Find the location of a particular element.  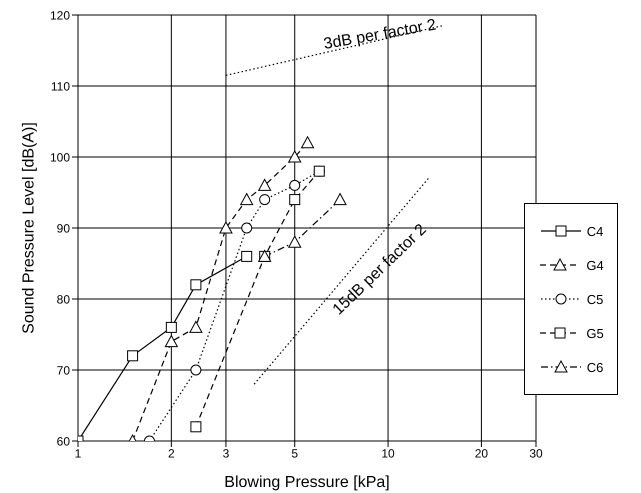

x-tick-label: 10 is located at coordinates (388, 453).